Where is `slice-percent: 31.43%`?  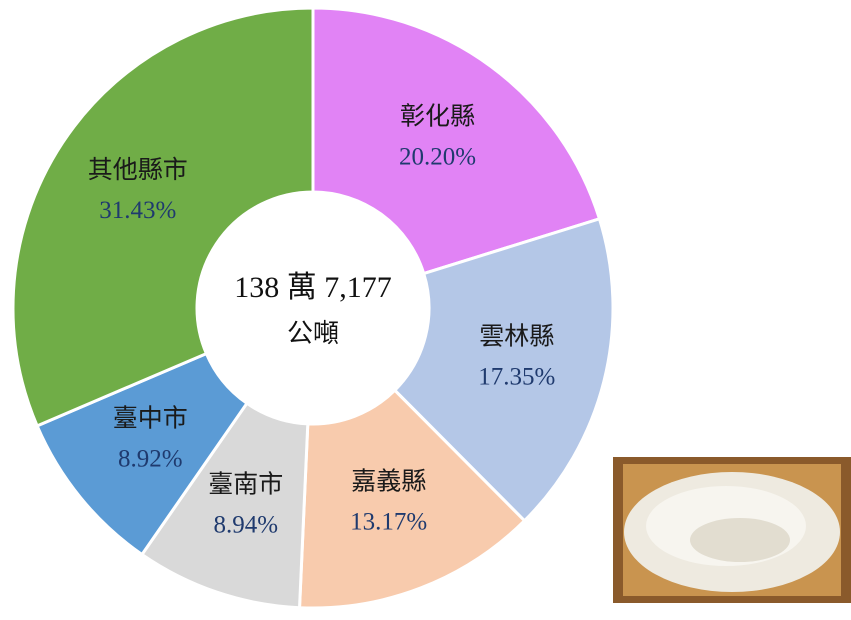 slice-percent: 31.43% is located at coordinates (137, 210).